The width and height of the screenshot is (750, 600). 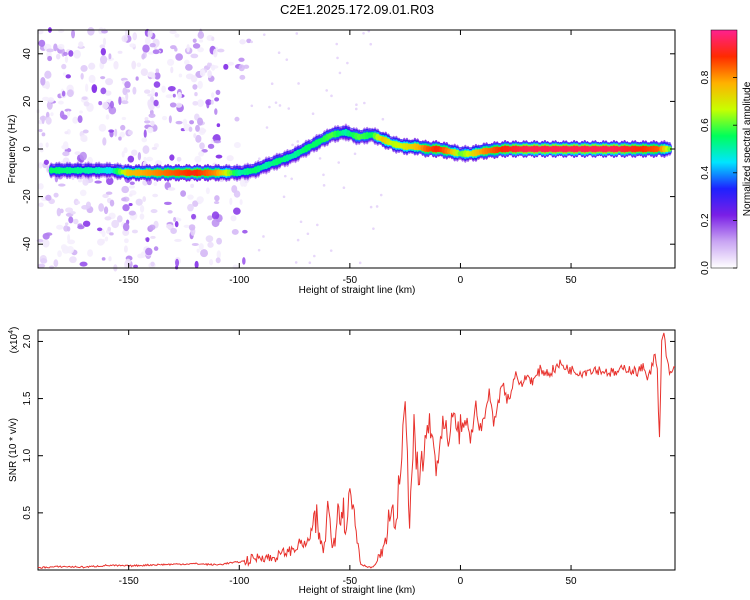 I want to click on svg-text: (x104), so click(x=14, y=340).